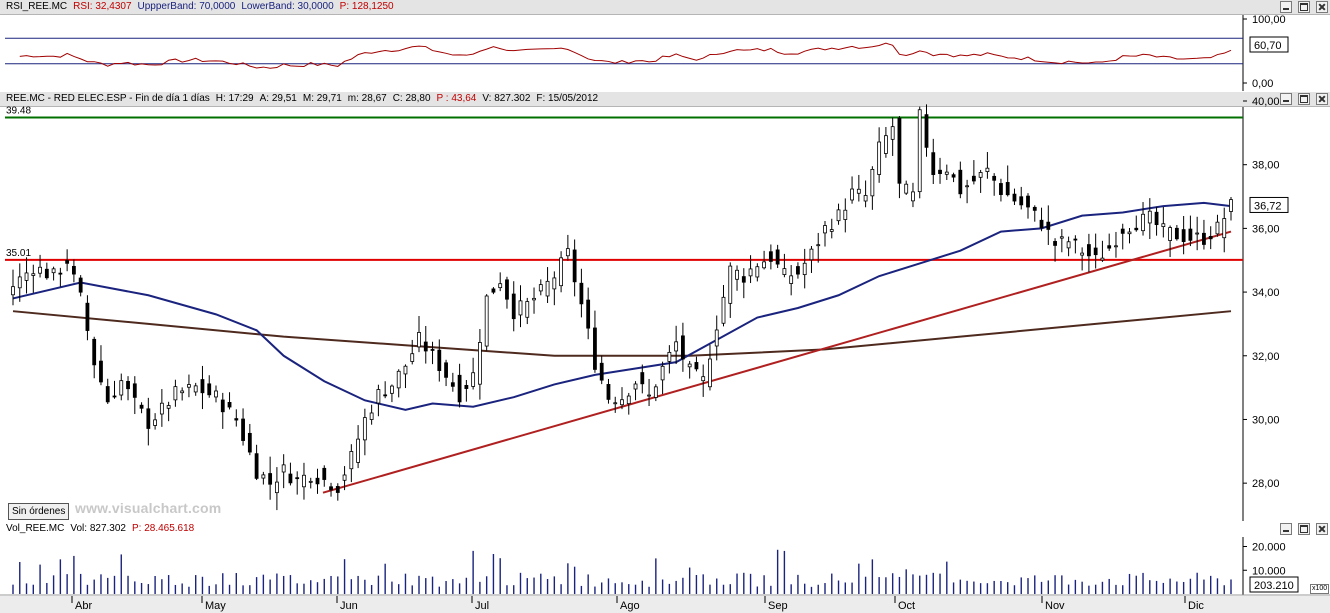 The height and width of the screenshot is (613, 1330). Describe the element at coordinates (1266, 229) in the screenshot. I see `price-axis-label-36: 36,00` at that location.